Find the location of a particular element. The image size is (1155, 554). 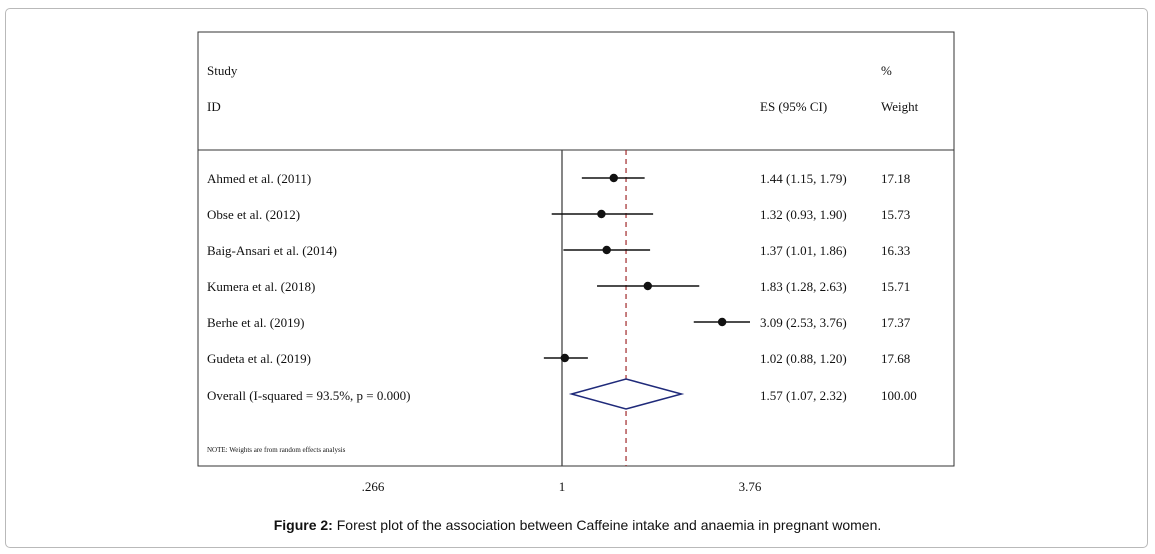

study-ci-text: 1.83 (1.28, 2.63) is located at coordinates (803, 286).